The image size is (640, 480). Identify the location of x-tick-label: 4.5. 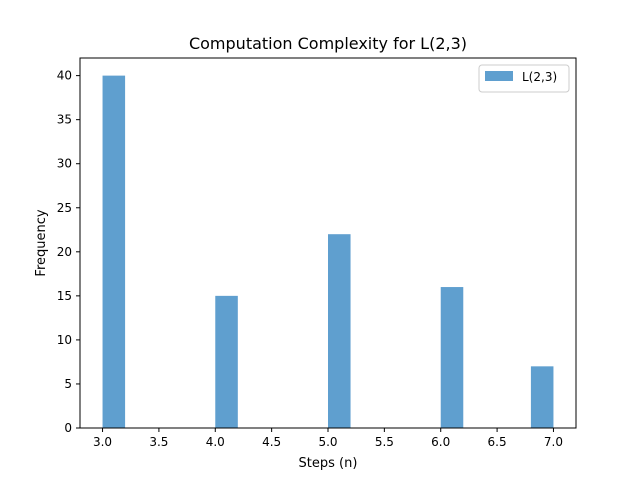
(271, 442).